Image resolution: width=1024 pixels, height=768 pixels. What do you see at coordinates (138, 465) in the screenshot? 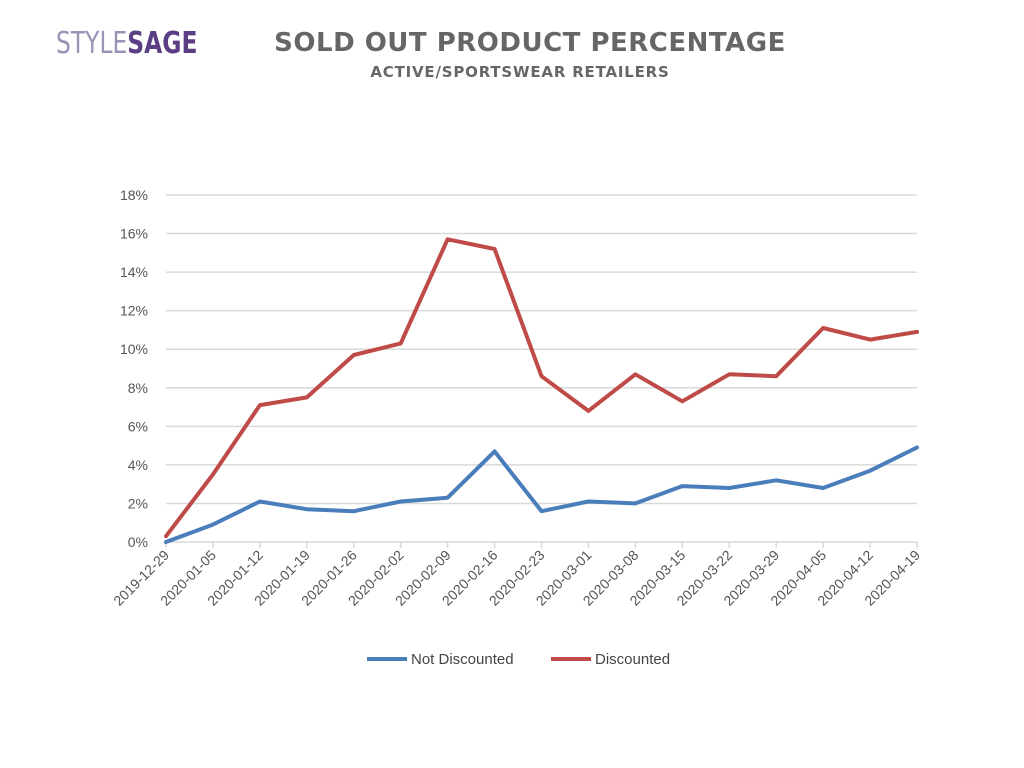
I see `y-tick-label: 4%` at bounding box center [138, 465].